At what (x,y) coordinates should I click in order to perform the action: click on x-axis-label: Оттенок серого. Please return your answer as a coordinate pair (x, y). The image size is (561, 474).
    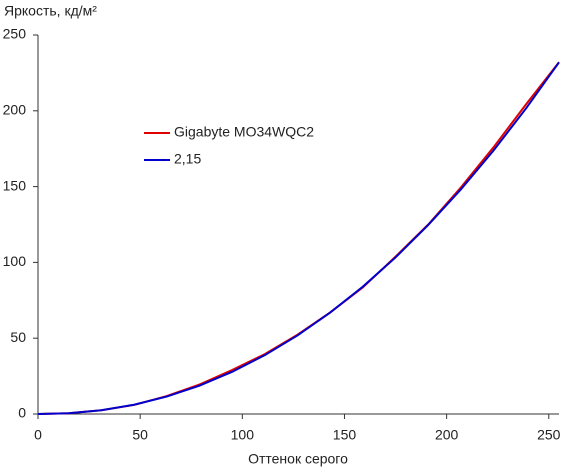
    Looking at the image, I should click on (298, 459).